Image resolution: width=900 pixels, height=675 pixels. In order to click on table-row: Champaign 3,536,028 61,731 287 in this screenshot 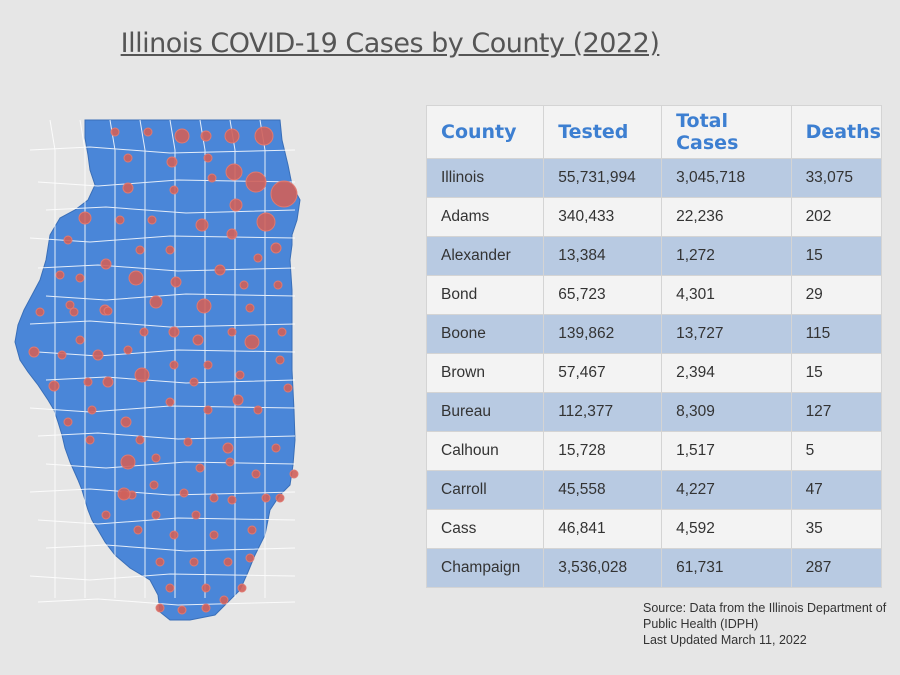, I will do `click(654, 568)`.